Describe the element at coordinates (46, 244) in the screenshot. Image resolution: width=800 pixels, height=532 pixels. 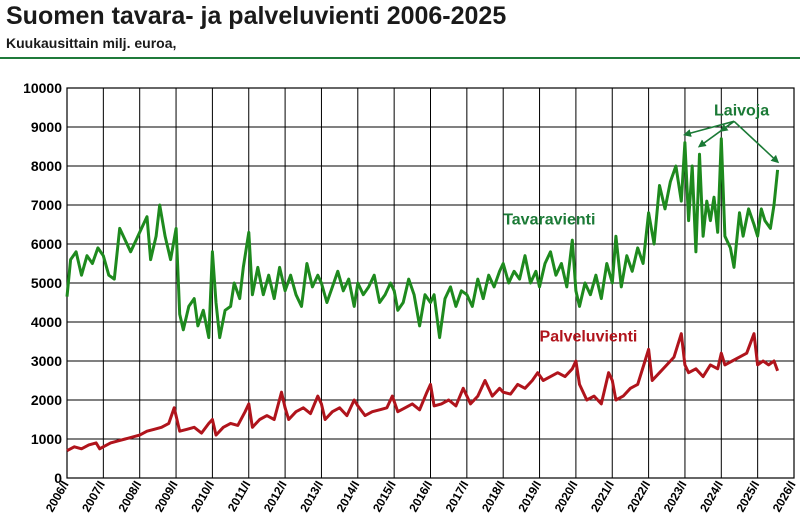
I see `y-tick-label-6: 6000` at that location.